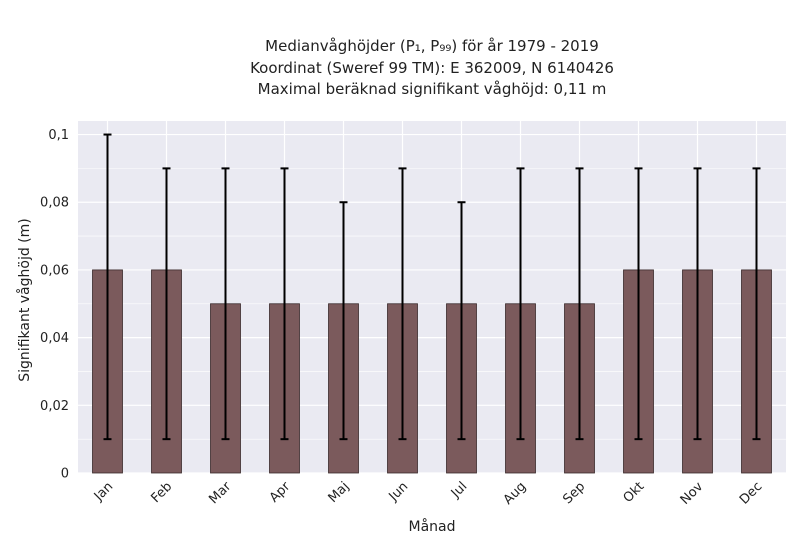 The height and width of the screenshot is (550, 800). I want to click on error-bar-nov, so click(697, 304).